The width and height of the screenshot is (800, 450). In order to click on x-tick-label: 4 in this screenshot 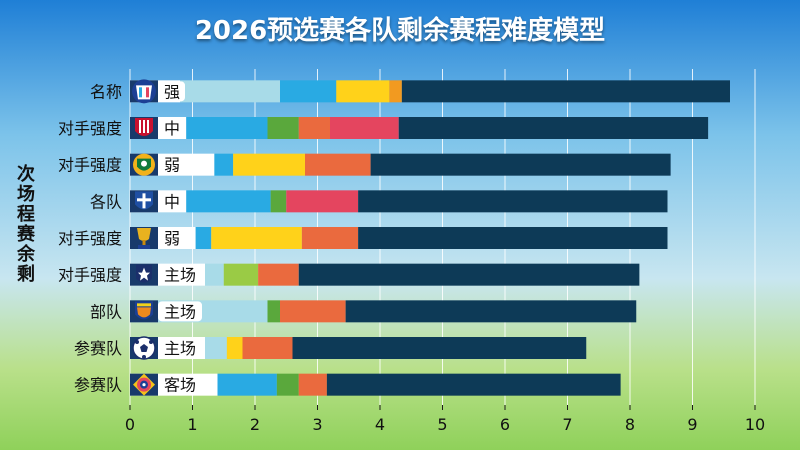, I will do `click(380, 424)`.